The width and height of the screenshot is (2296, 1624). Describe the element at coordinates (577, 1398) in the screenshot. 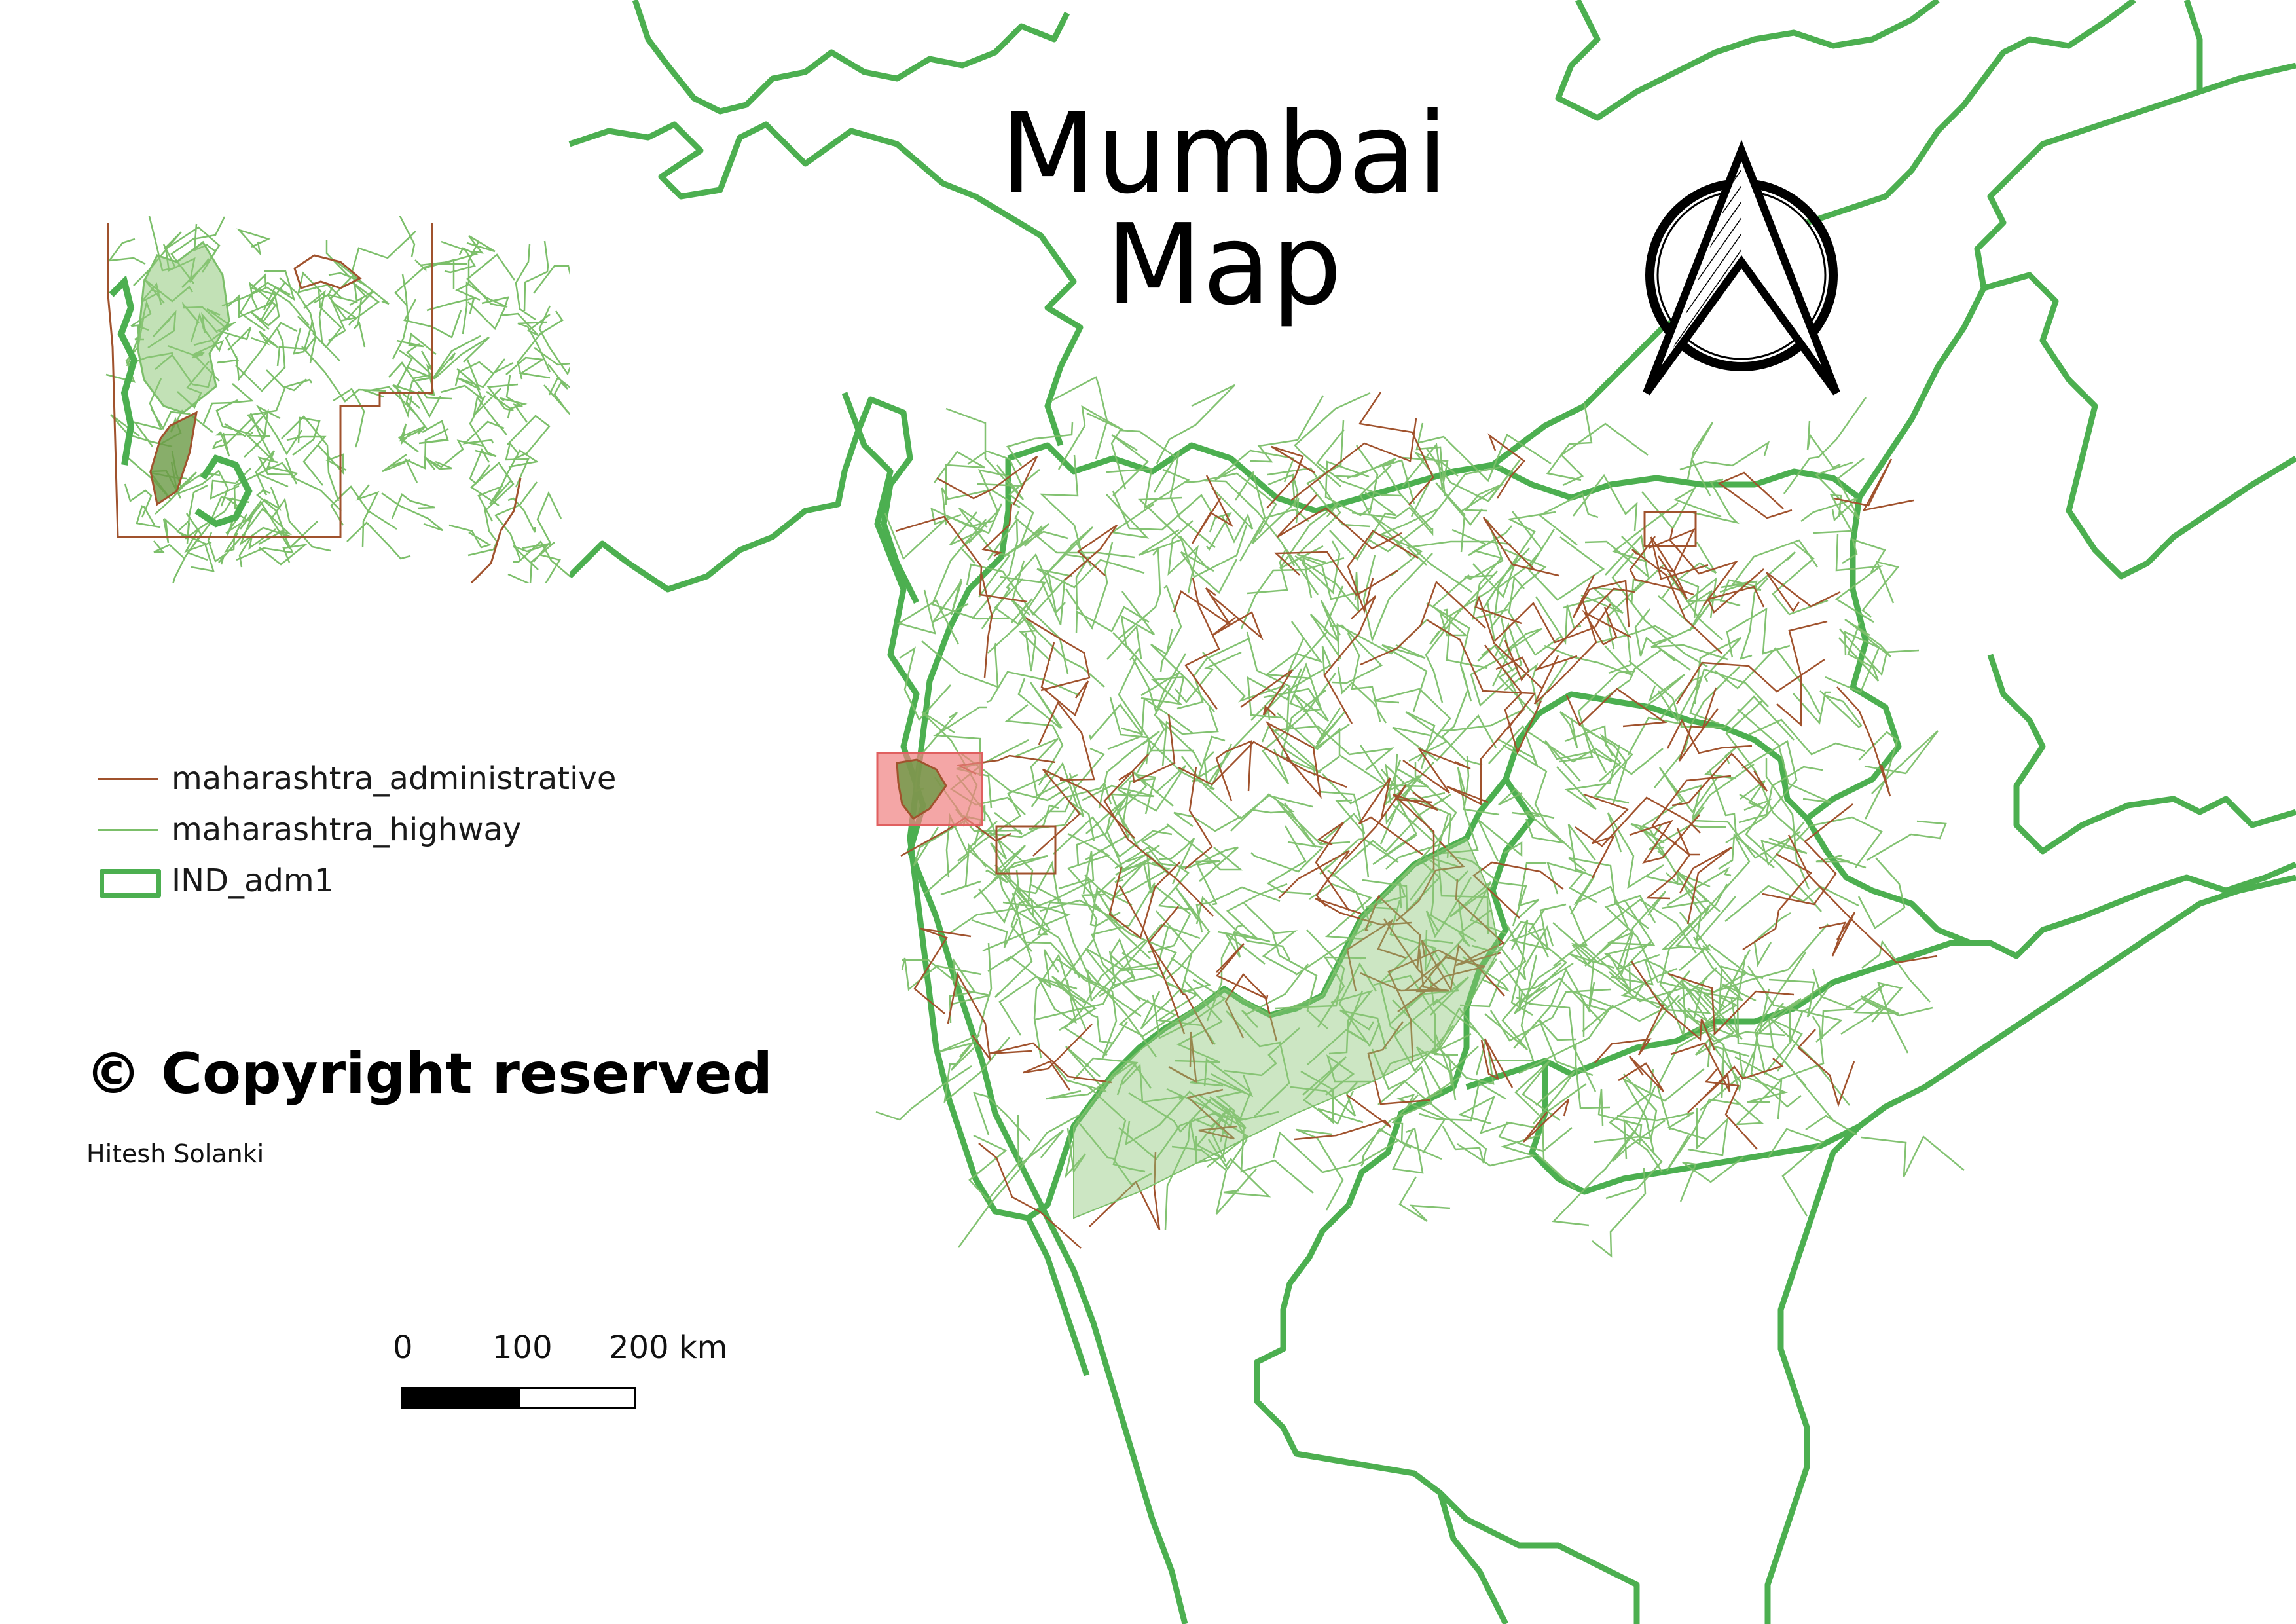

I see `scale-segment-white` at that location.